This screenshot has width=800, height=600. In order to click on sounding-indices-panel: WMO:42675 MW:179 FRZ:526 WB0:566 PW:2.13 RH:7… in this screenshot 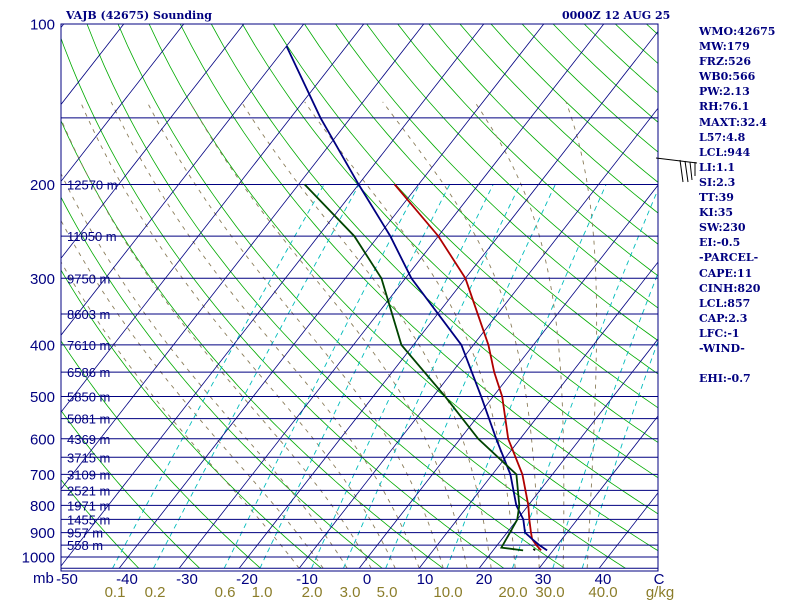, I will do `click(737, 205)`.